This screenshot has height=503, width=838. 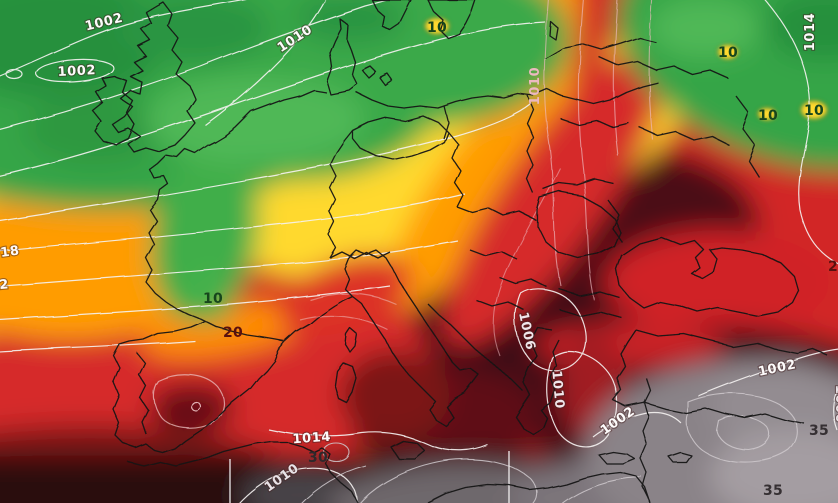 What do you see at coordinates (369, 477) in the screenshot?
I see `meridian-artifact-lines` at bounding box center [369, 477].